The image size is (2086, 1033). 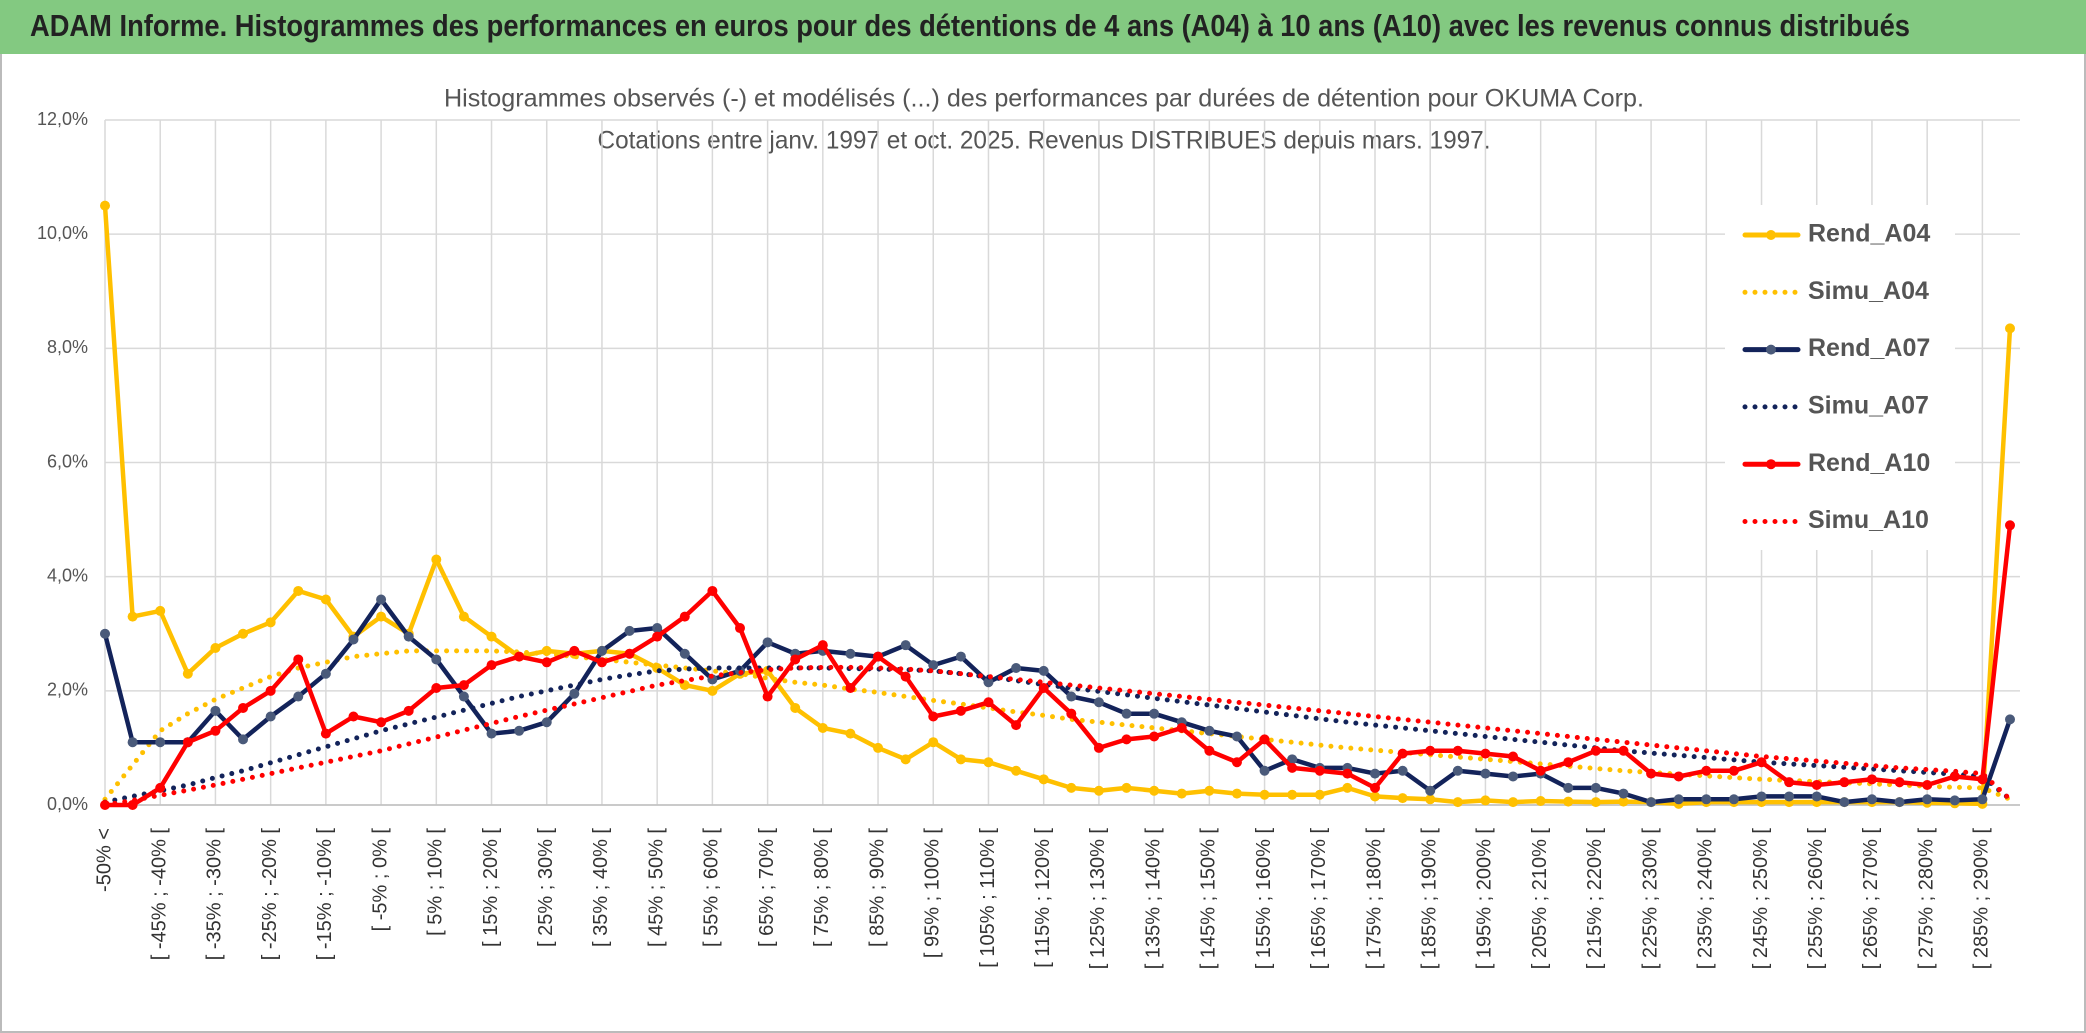 I want to click on x-tick-label: [ 35% ; 40% [, so click(x=601, y=887).